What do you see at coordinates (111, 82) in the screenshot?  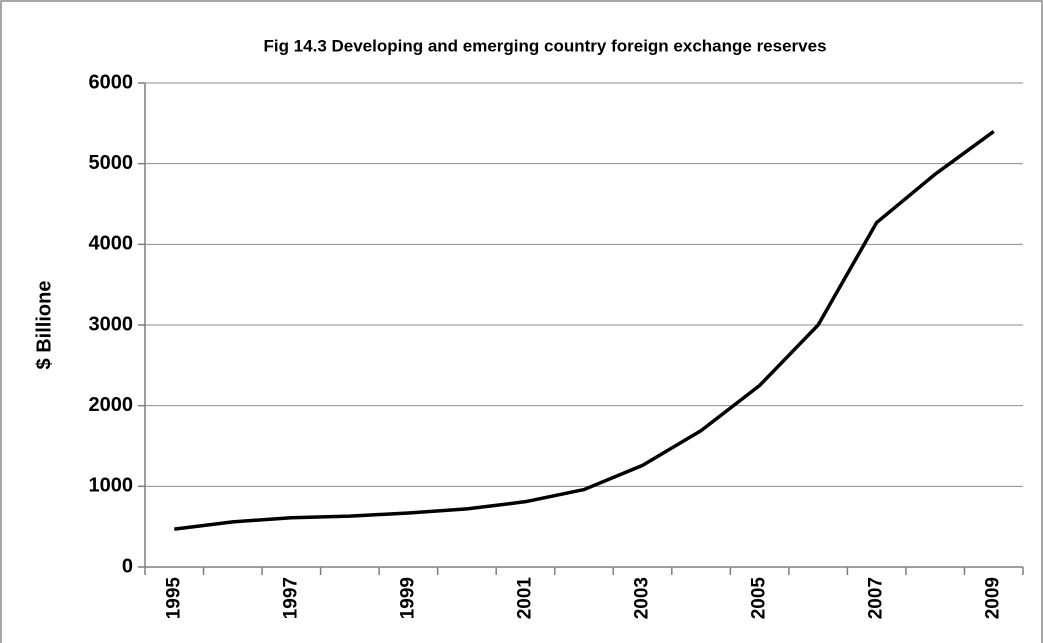 I see `y-tick-label: 6000` at bounding box center [111, 82].